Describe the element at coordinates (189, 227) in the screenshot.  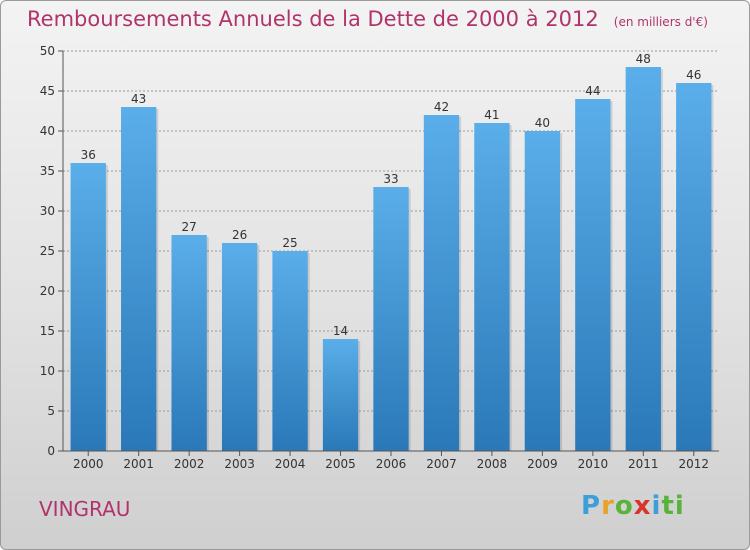
I see `bar-value-label: 27` at that location.